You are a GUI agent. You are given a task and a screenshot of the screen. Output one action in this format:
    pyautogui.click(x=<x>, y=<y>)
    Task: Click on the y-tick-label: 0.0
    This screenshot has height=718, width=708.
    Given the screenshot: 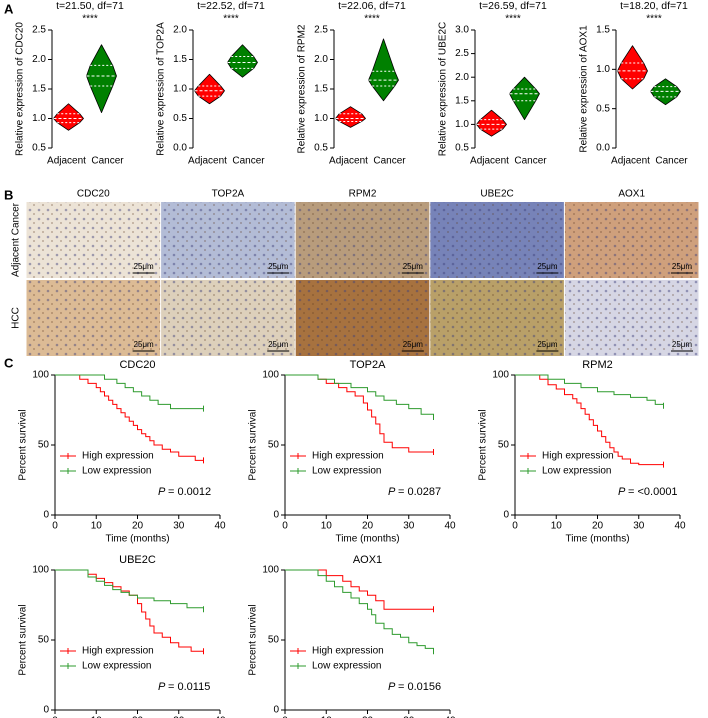 What is the action you would take?
    pyautogui.click(x=603, y=148)
    